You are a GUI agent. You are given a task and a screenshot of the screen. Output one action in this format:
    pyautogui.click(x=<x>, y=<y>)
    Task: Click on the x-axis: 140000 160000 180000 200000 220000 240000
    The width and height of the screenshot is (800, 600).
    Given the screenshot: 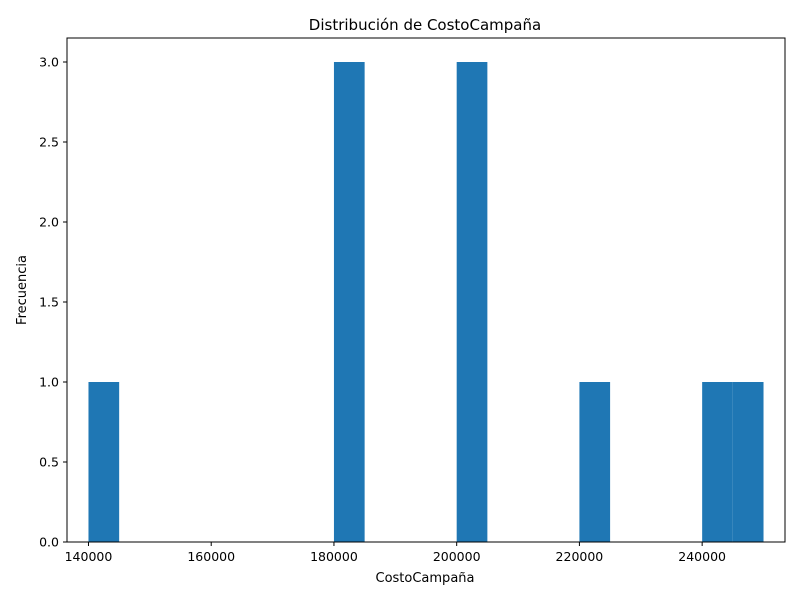 What is the action you would take?
    pyautogui.click(x=395, y=553)
    